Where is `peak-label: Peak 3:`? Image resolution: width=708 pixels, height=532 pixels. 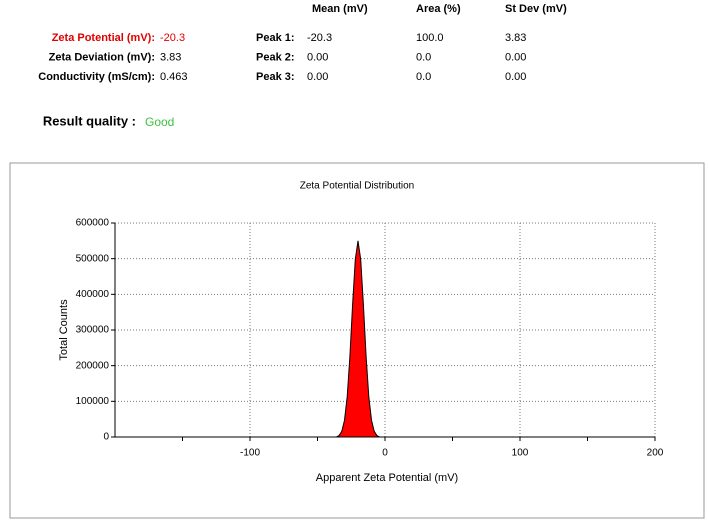
peak-label: Peak 3: is located at coordinates (275, 77).